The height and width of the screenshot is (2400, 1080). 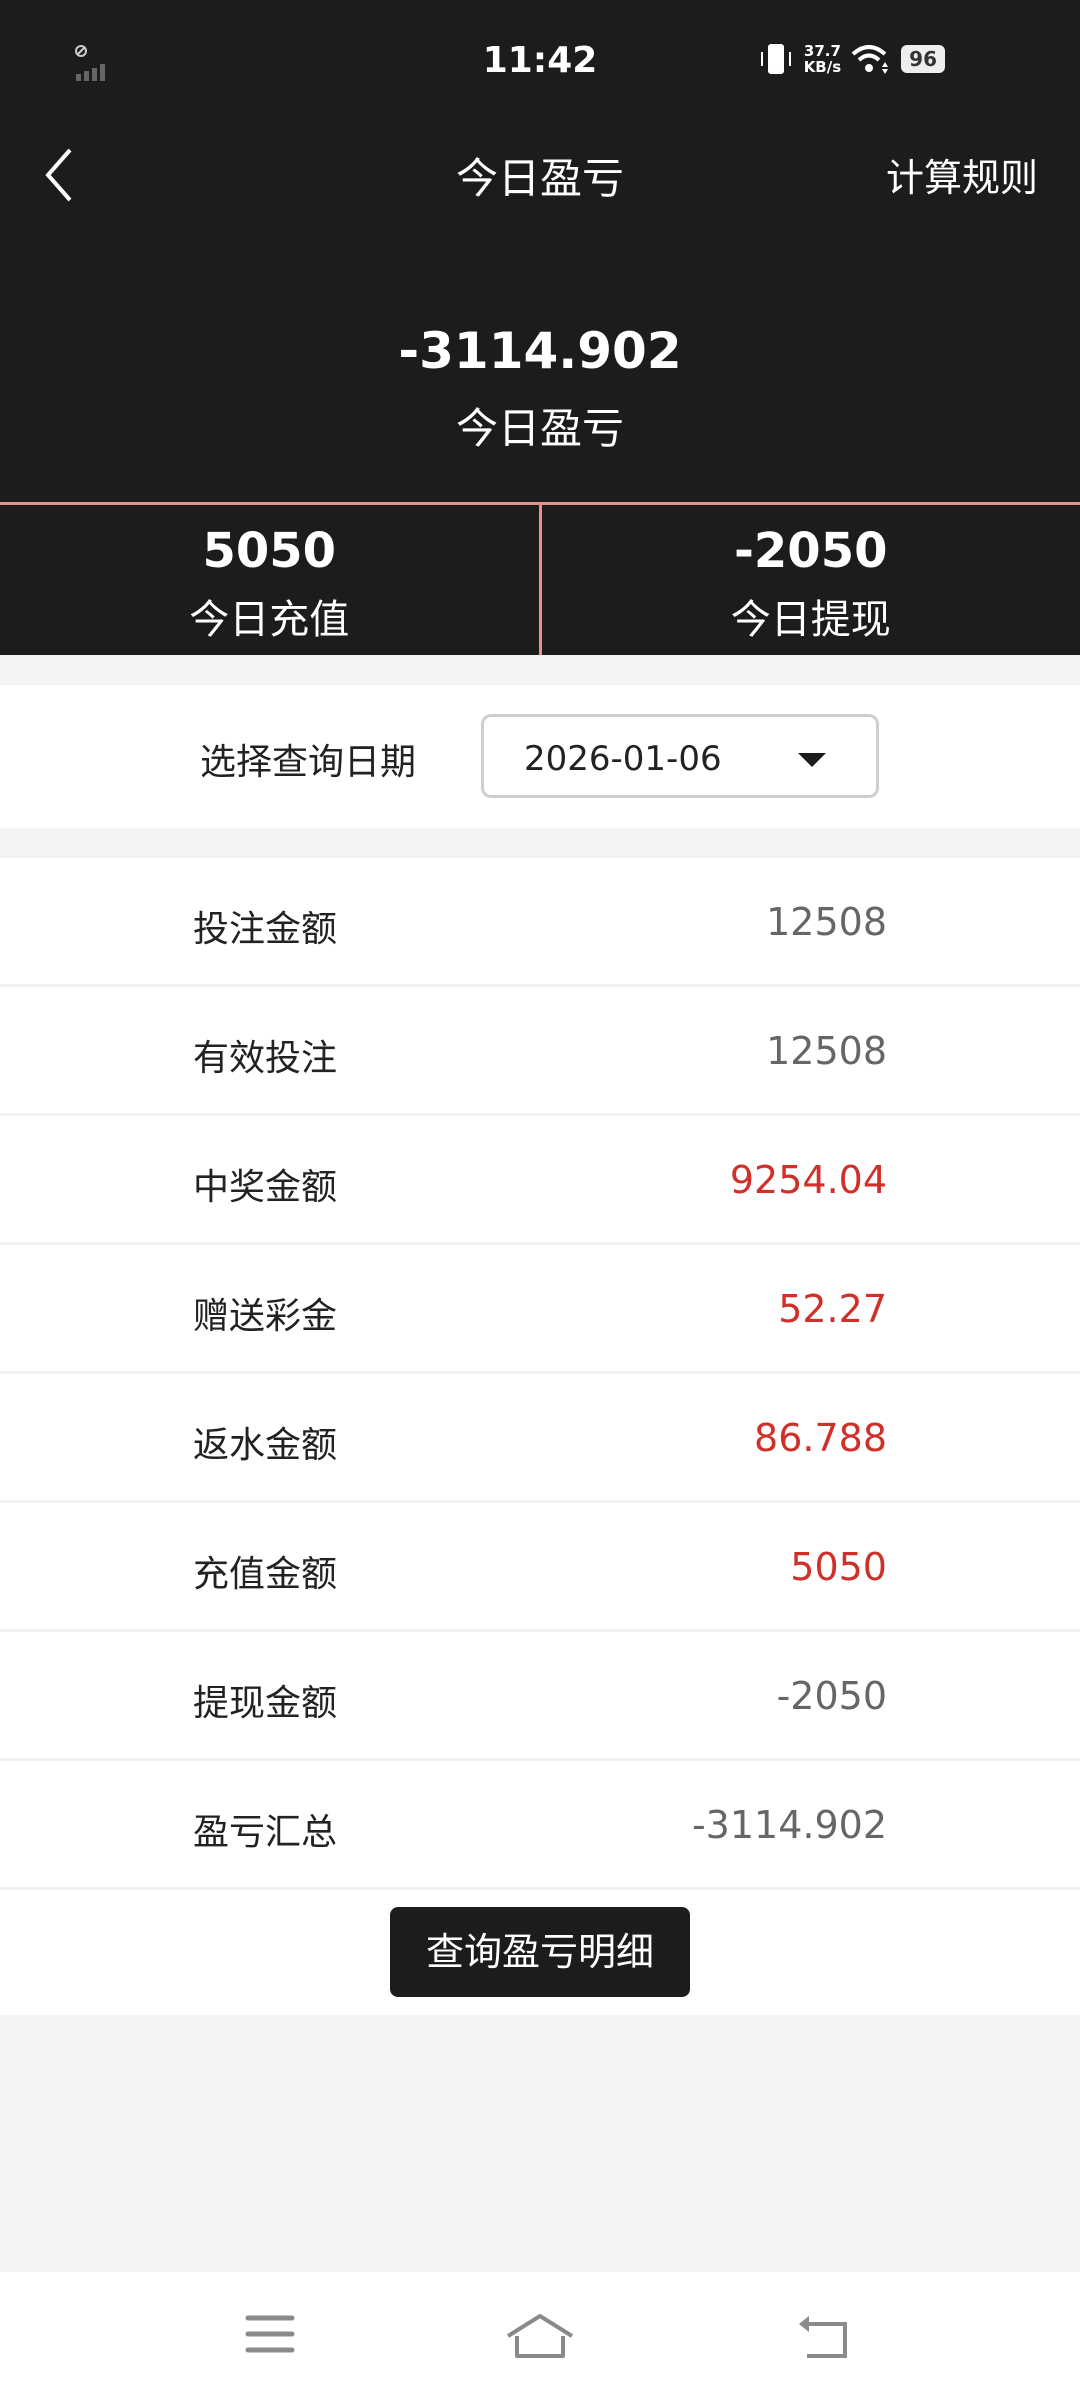 I want to click on today-withdraw: -2050 今日提现, so click(x=809, y=580).